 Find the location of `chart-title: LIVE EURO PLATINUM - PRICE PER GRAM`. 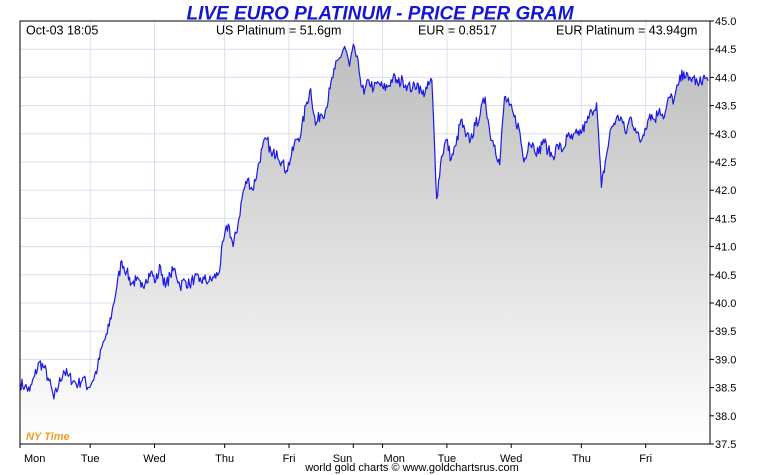

chart-title: LIVE EURO PLATINUM - PRICE PER GRAM is located at coordinates (380, 14).